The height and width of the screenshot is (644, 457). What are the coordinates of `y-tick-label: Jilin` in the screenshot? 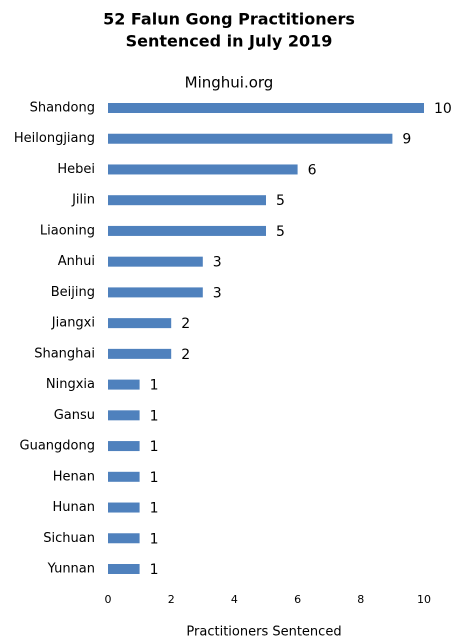 It's located at (83, 200).